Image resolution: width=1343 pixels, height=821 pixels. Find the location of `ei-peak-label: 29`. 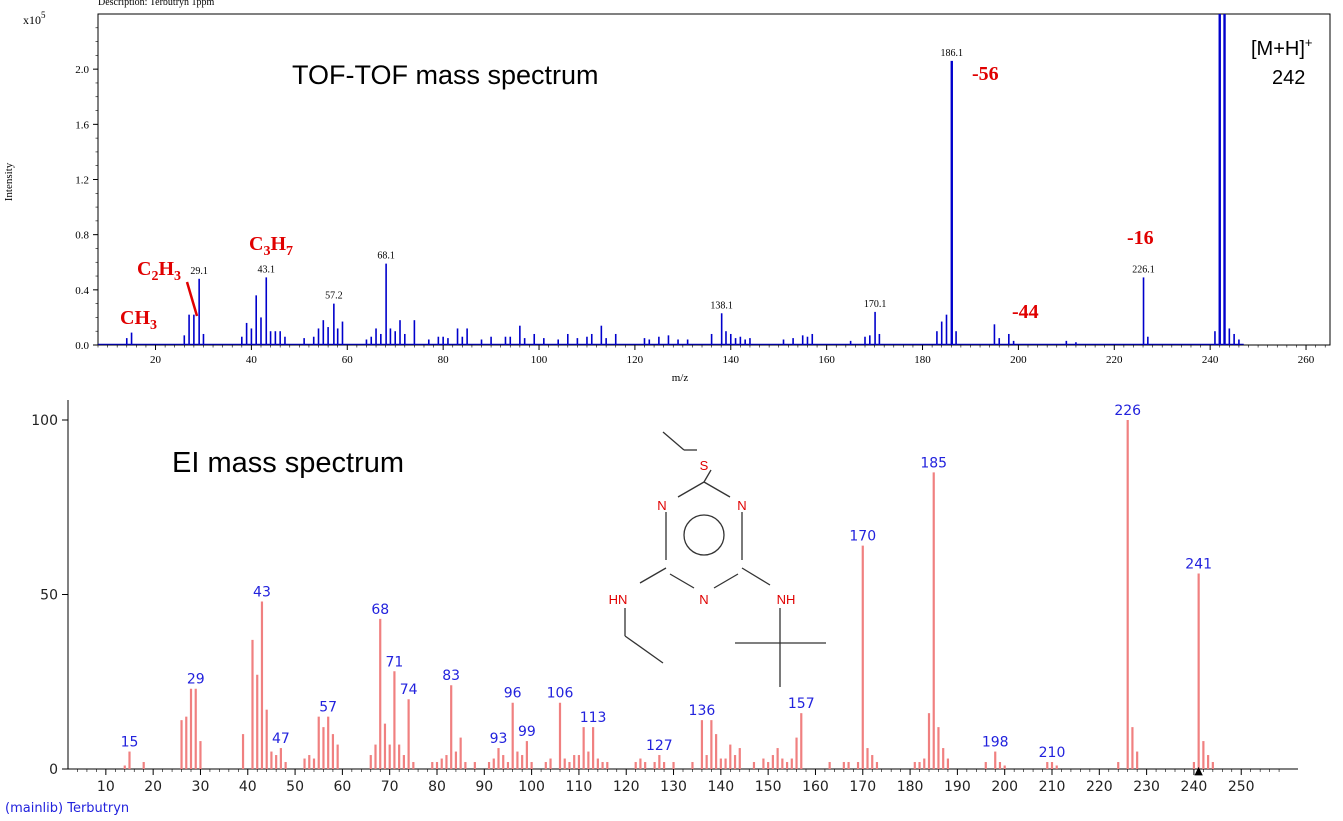

ei-peak-label: 29 is located at coordinates (196, 680).